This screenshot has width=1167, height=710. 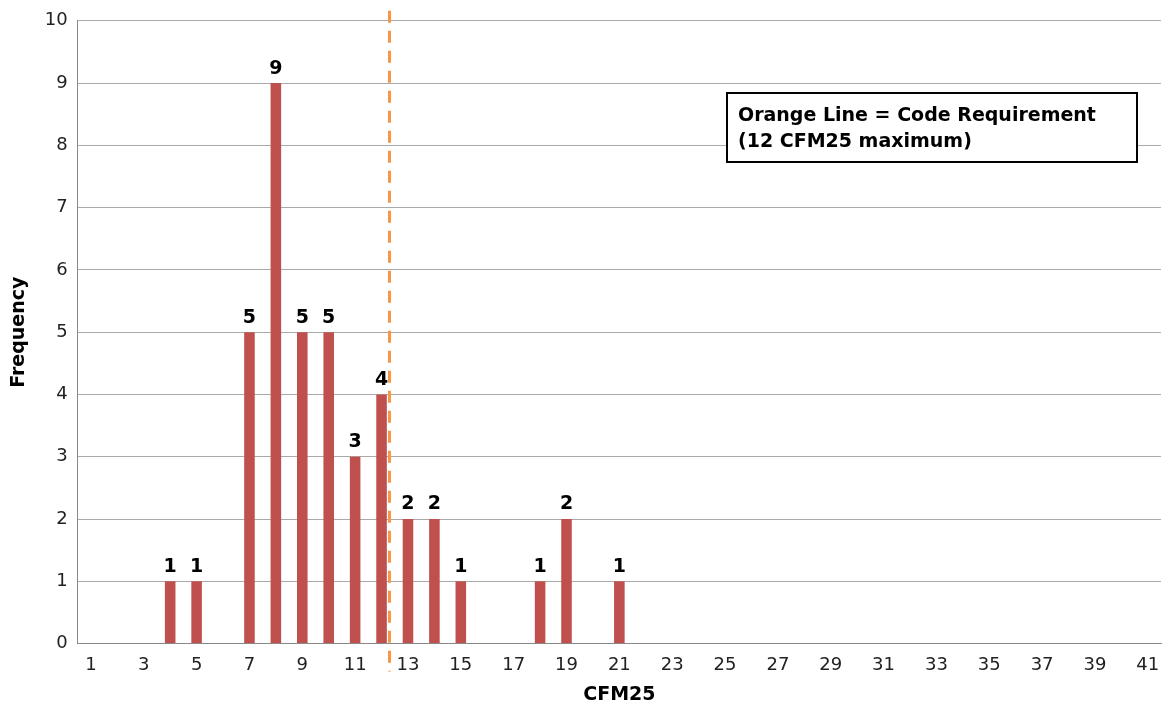 I want to click on y-tick-label: 3, so click(x=62, y=455).